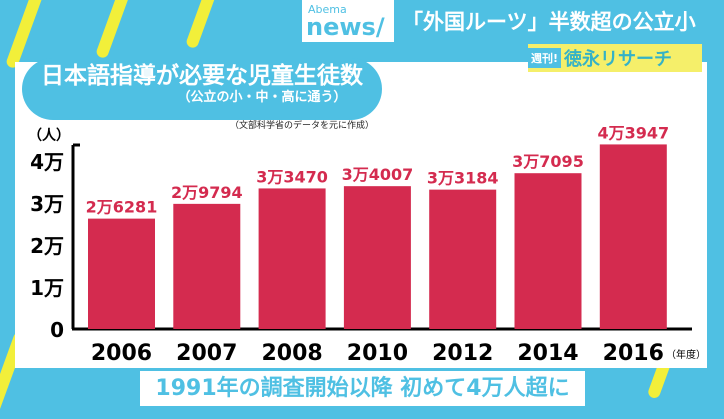  Describe the element at coordinates (207, 266) in the screenshot. I see `bar-2007` at that location.